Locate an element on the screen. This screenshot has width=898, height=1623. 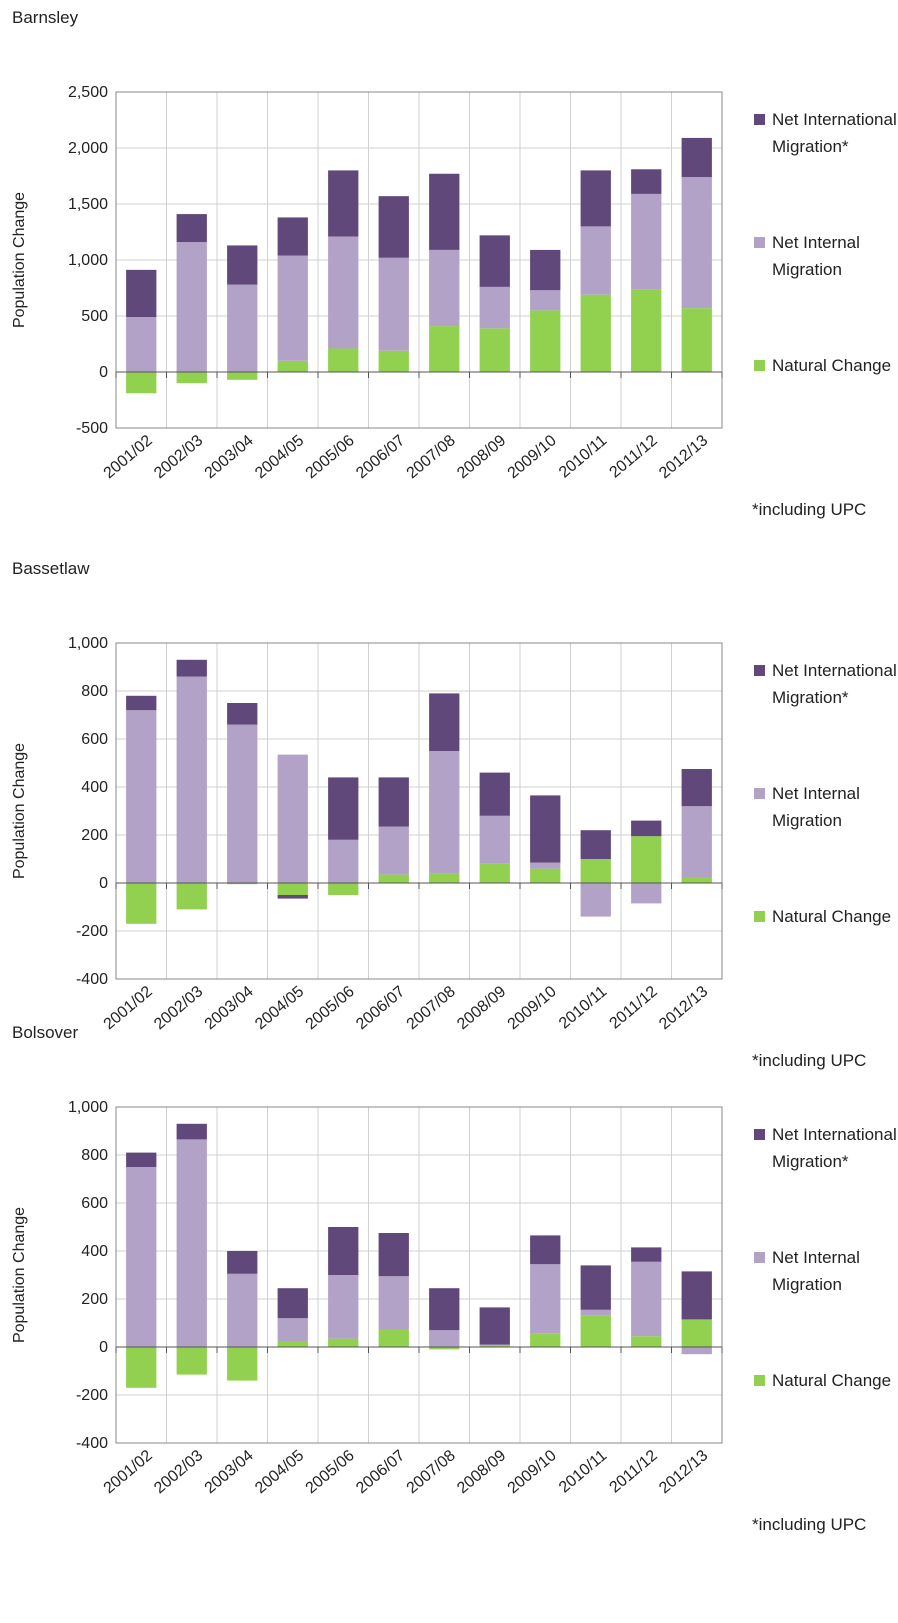
y-tick-label: 200 is located at coordinates (94, 1299).